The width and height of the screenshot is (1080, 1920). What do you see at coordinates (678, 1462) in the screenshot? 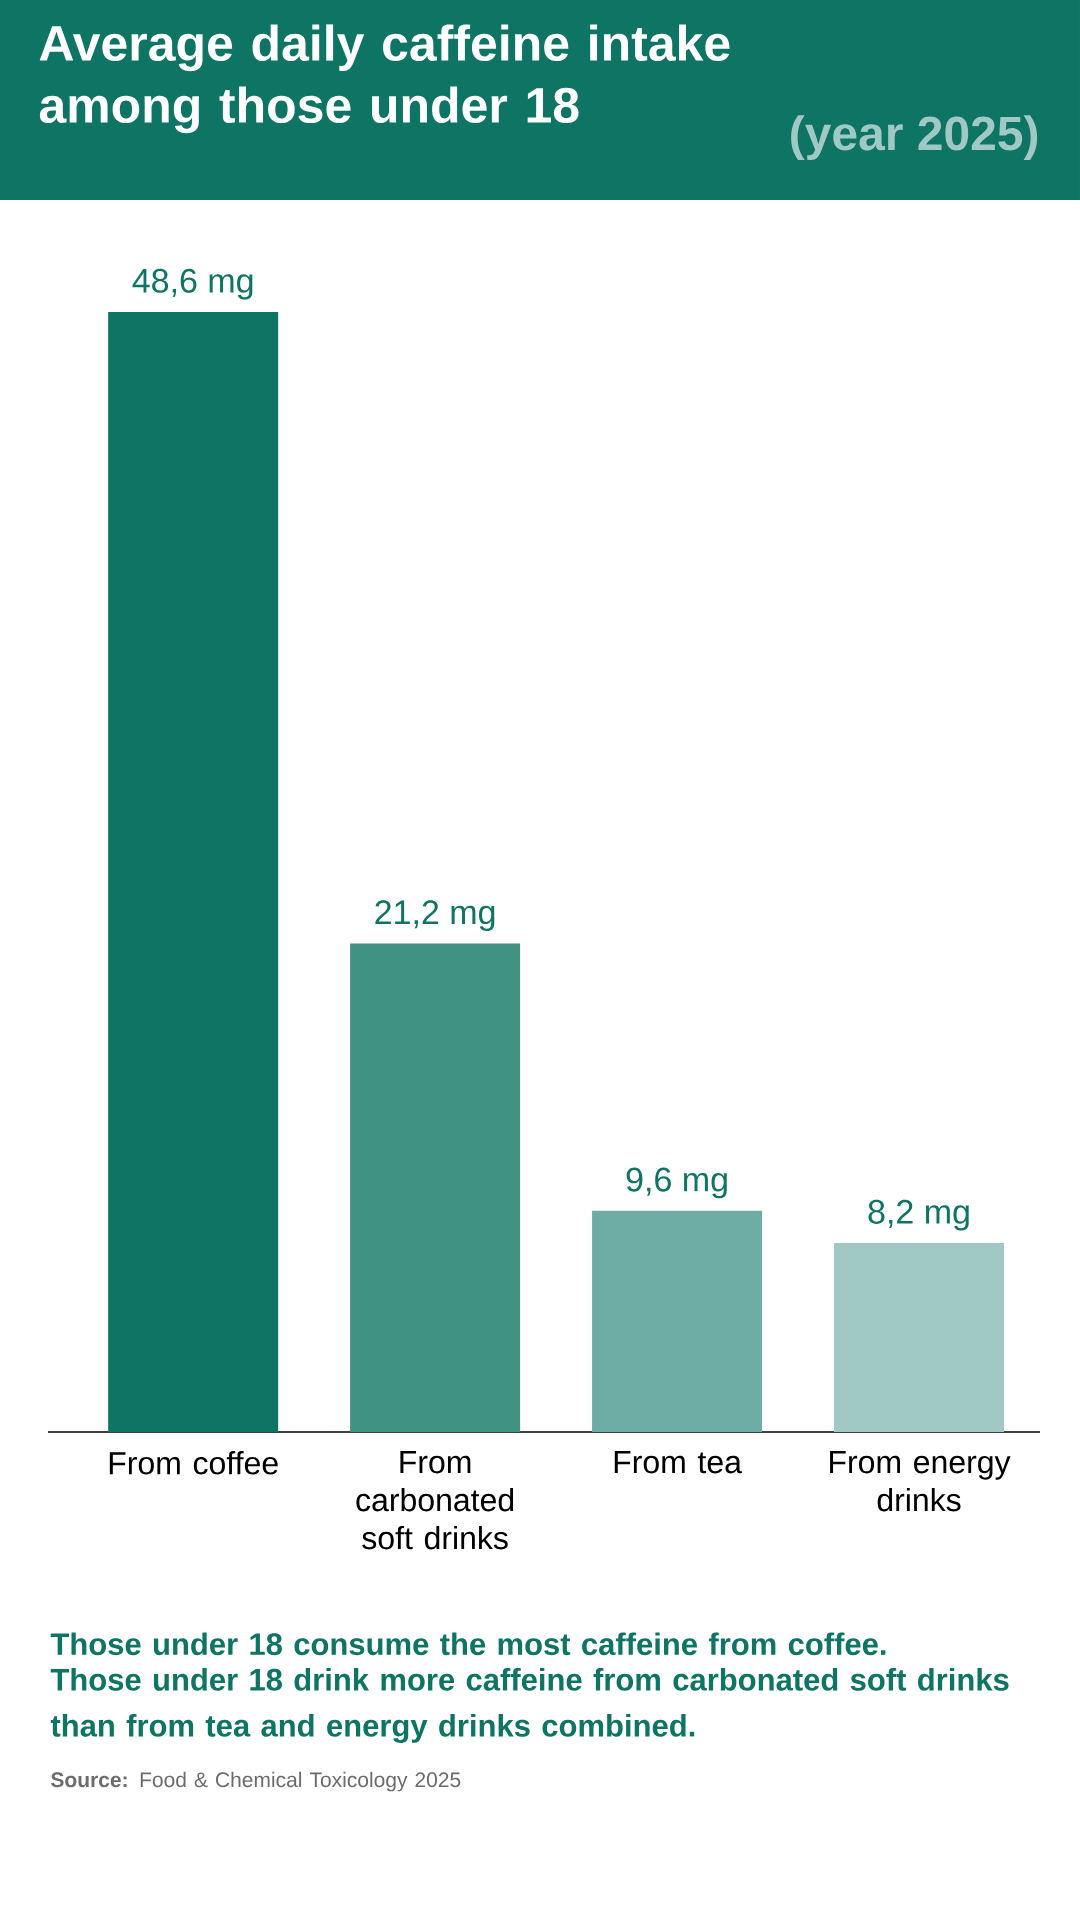
I see `x-tick-label: From tea` at bounding box center [678, 1462].